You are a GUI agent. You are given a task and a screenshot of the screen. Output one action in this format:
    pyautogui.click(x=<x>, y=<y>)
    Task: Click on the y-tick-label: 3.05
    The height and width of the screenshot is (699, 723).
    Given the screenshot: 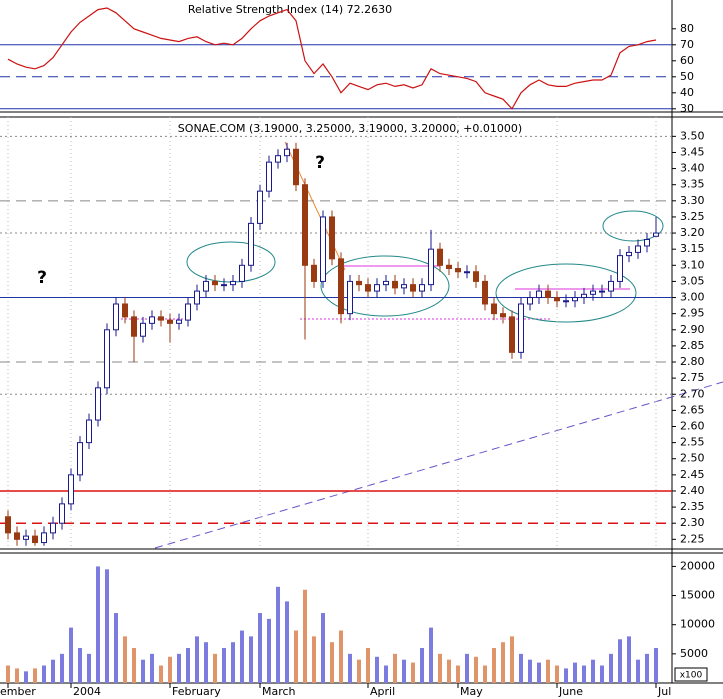 What is the action you would take?
    pyautogui.click(x=692, y=280)
    